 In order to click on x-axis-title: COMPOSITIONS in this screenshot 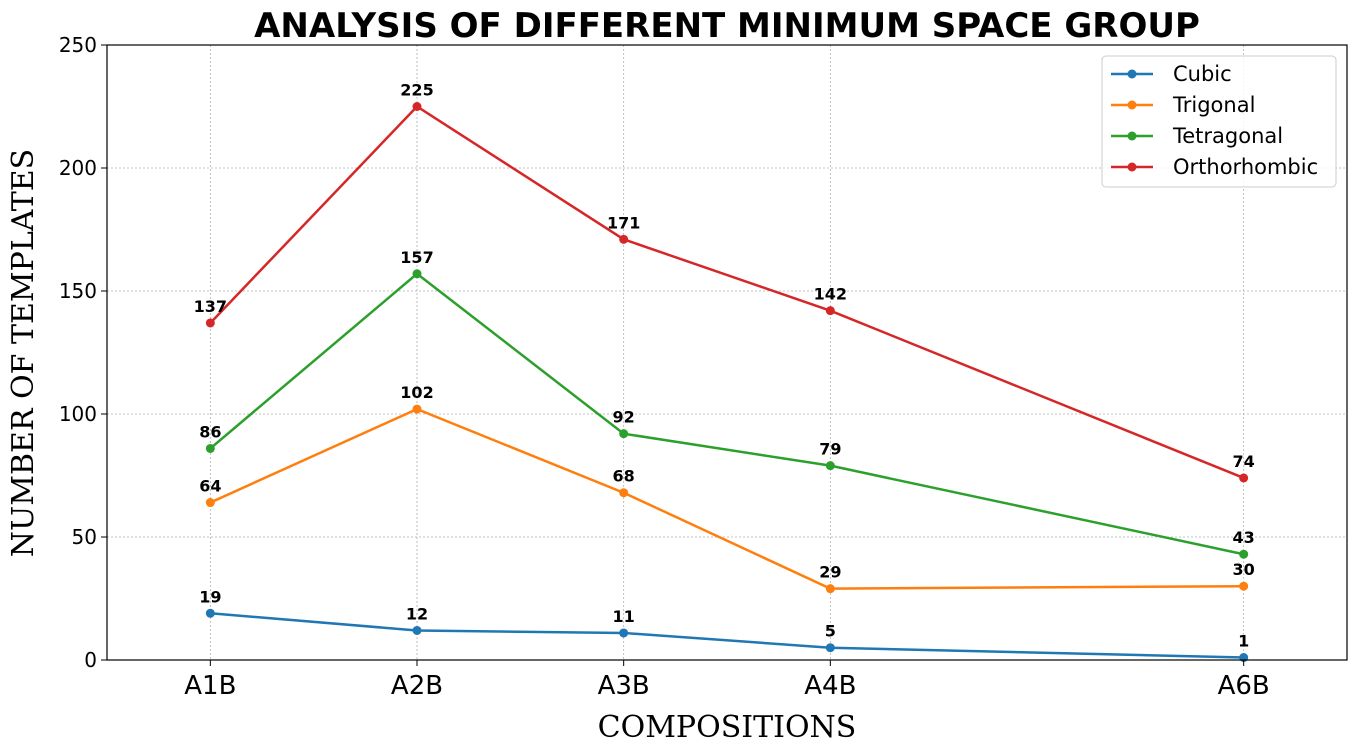, I will do `click(727, 727)`.